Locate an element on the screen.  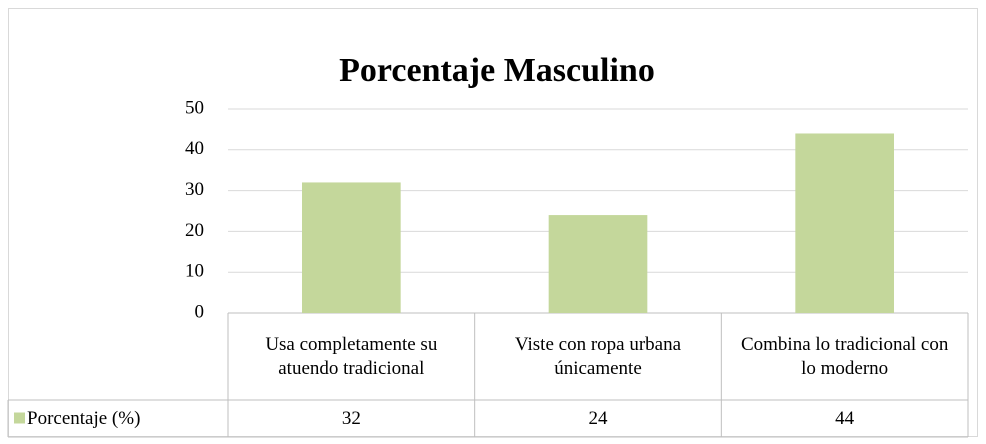
x-tick-label: Viste con ropa urbana únicamente is located at coordinates (598, 356).